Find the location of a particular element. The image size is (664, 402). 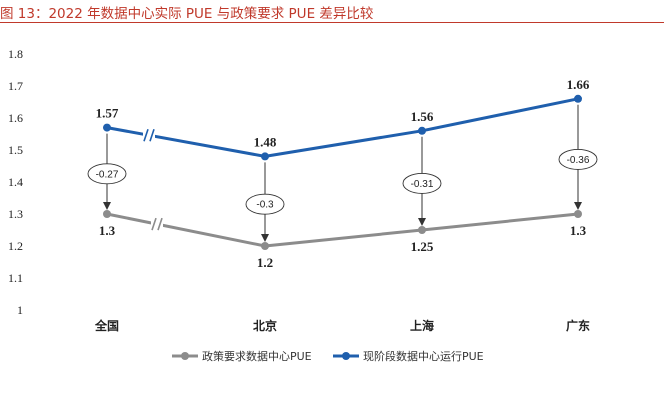

x-category-label: 上海 is located at coordinates (422, 325).